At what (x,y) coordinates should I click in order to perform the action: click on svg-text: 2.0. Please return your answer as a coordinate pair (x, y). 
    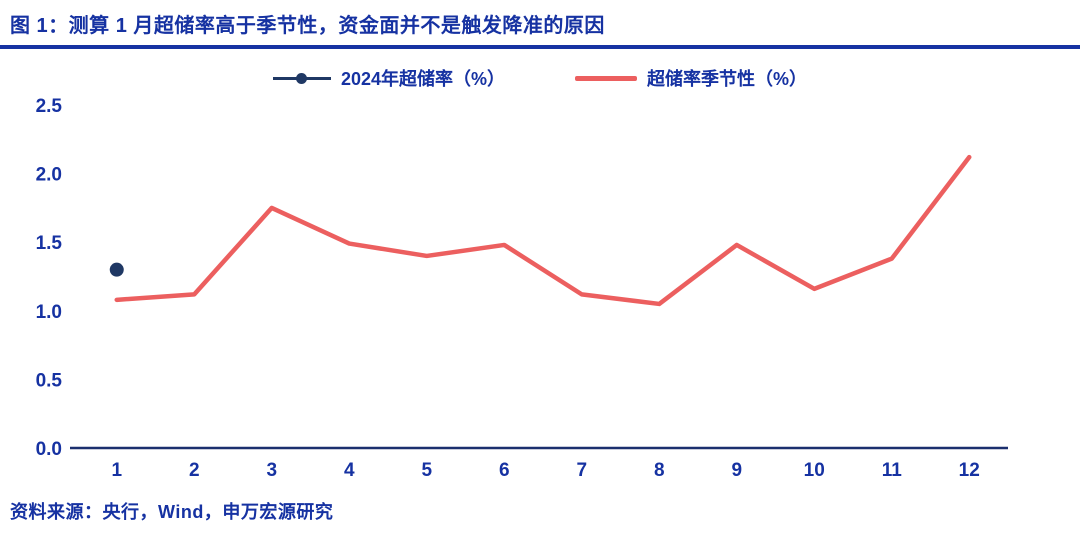
    Looking at the image, I should click on (49, 175).